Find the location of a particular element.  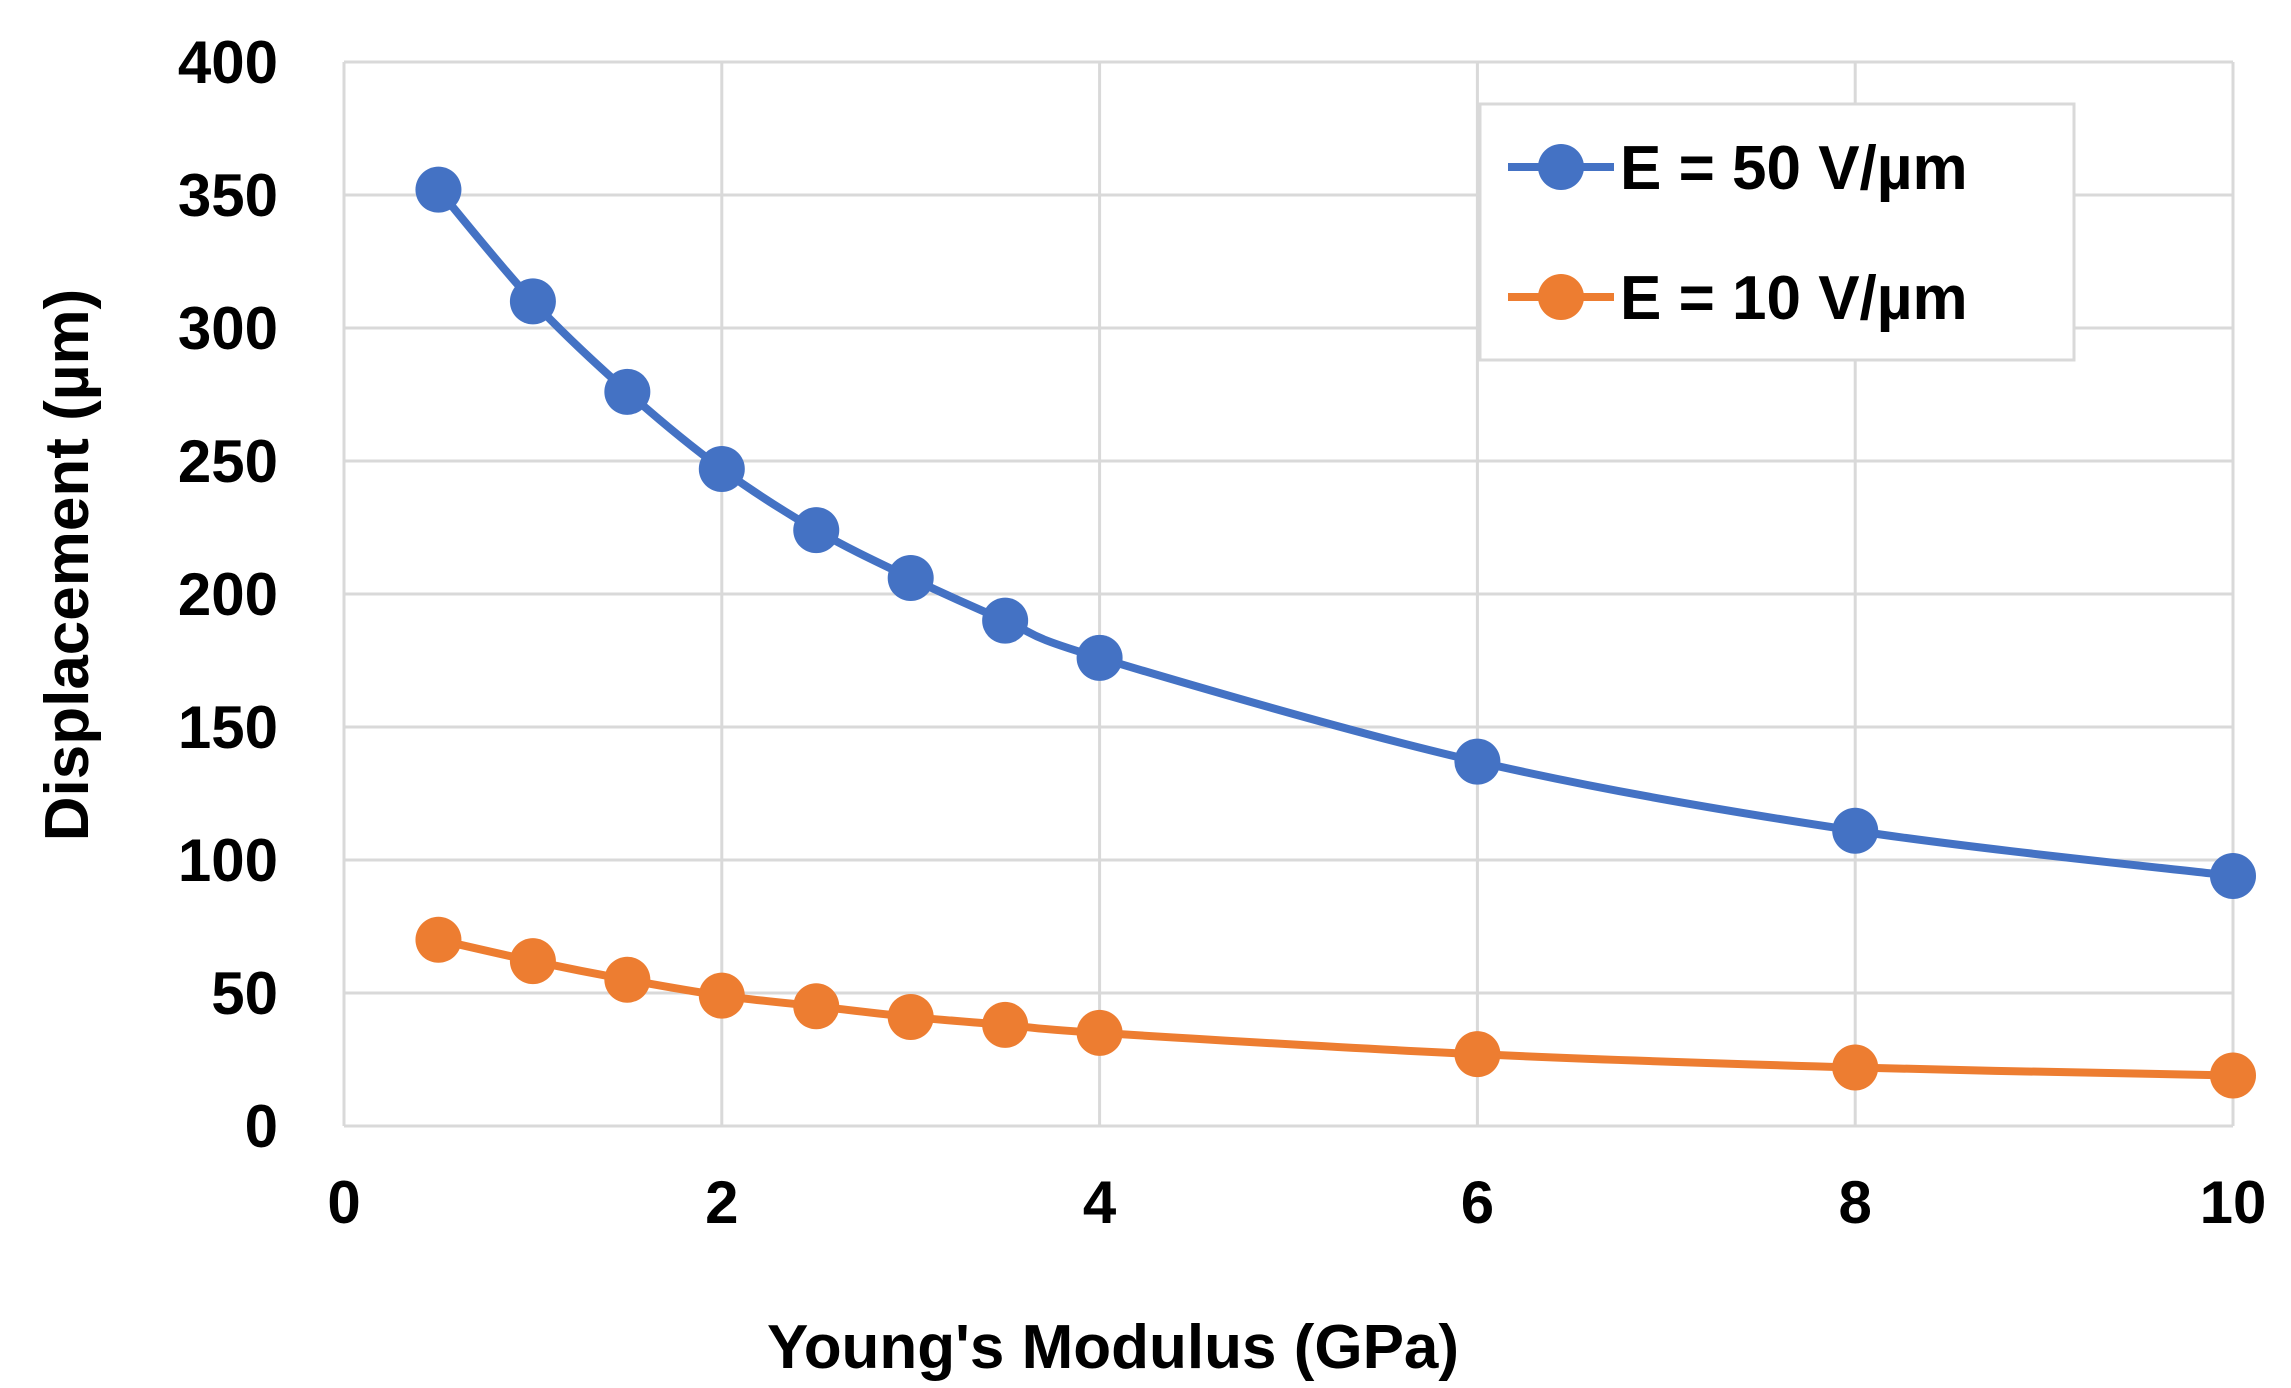

y-tick-label: 200 is located at coordinates (228, 594).